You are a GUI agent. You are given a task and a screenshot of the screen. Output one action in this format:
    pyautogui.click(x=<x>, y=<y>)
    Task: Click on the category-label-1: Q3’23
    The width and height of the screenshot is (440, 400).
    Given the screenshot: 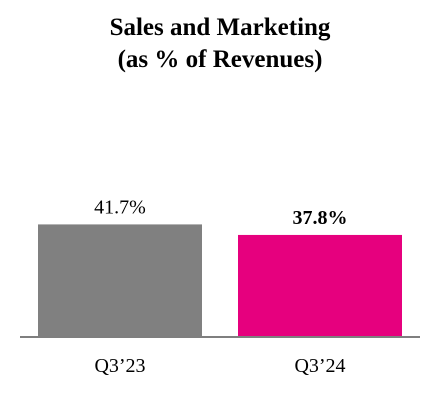 What is the action you would take?
    pyautogui.click(x=119, y=366)
    